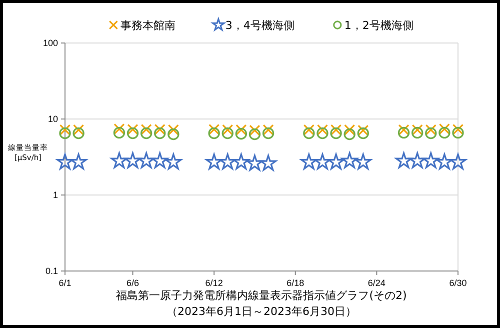  Describe the element at coordinates (377, 283) in the screenshot. I see `x-tick-label: 6/24` at that location.